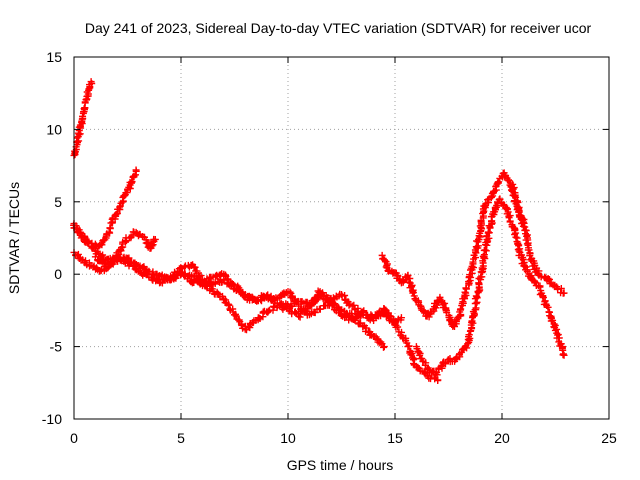 The height and width of the screenshot is (480, 640). What do you see at coordinates (74, 438) in the screenshot?
I see `x-tick-label: 0` at bounding box center [74, 438].